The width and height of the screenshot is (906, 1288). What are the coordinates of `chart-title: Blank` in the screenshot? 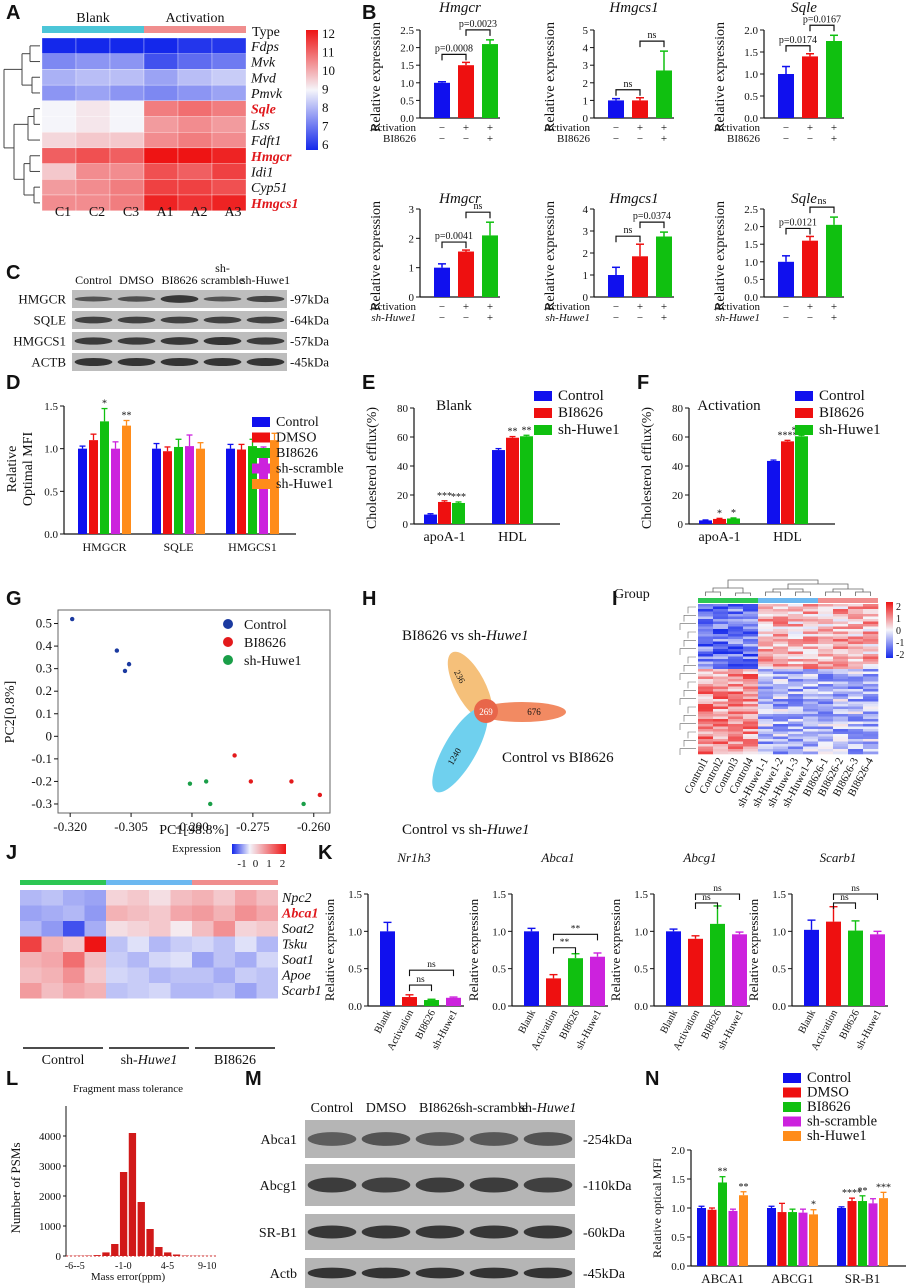 It's located at (454, 406).